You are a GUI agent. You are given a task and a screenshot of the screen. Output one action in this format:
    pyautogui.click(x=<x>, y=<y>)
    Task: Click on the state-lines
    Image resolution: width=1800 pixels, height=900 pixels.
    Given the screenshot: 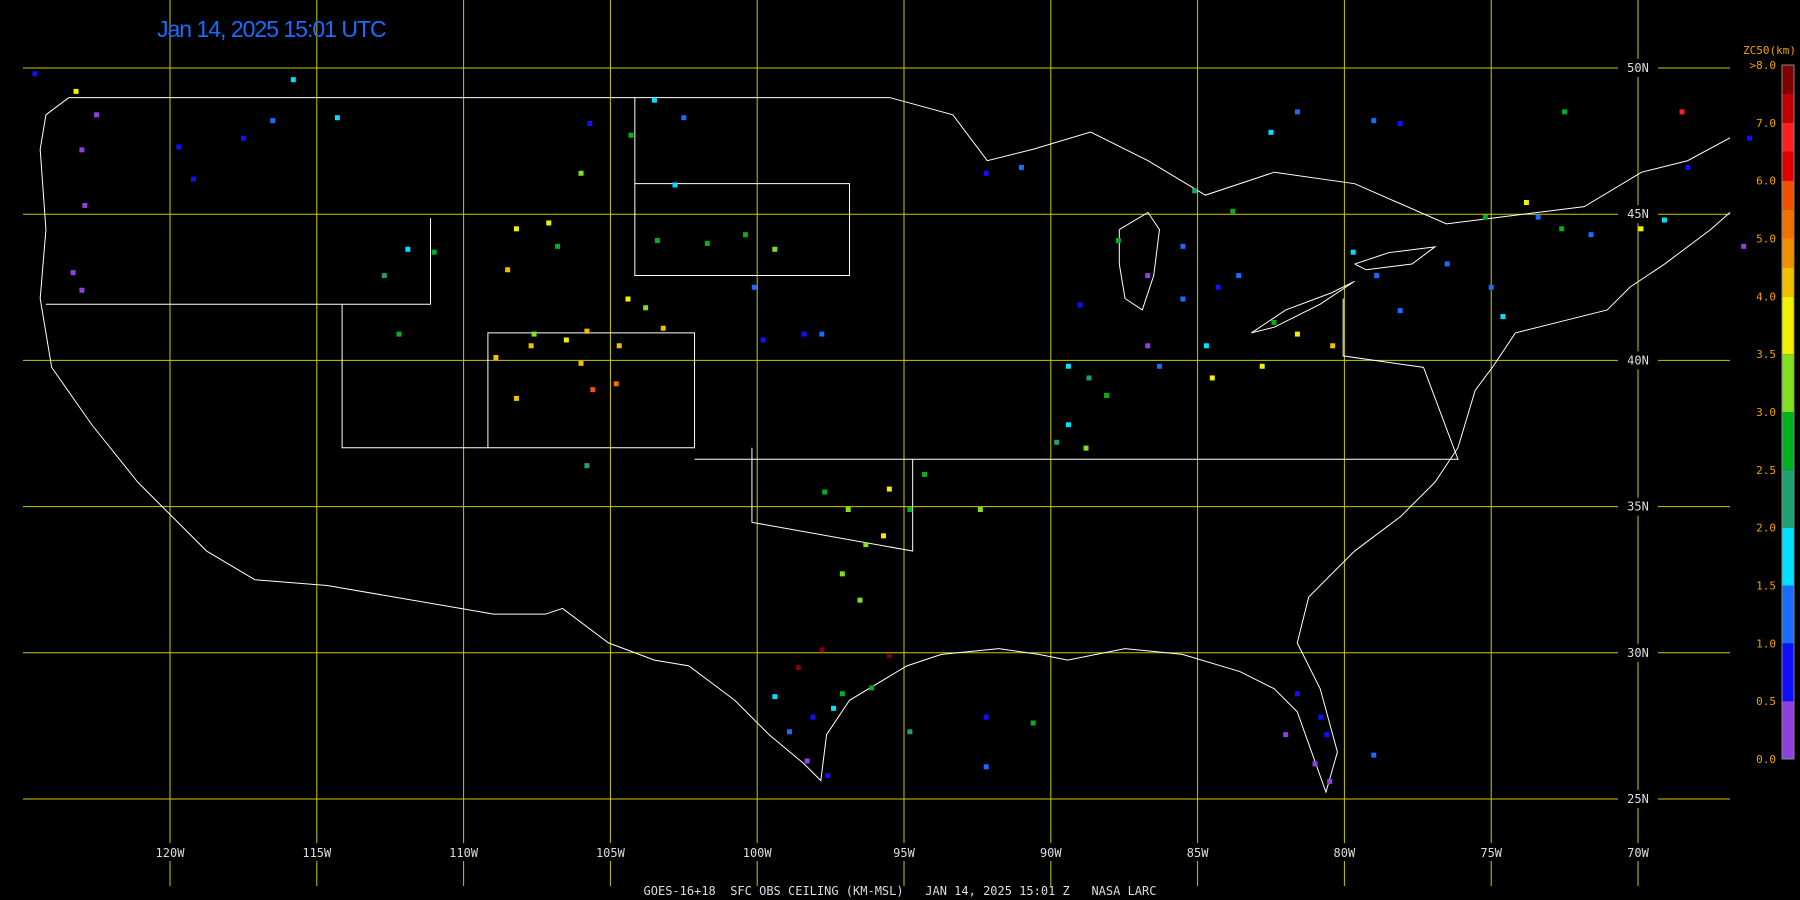 What is the action you would take?
    pyautogui.click(x=238, y=261)
    